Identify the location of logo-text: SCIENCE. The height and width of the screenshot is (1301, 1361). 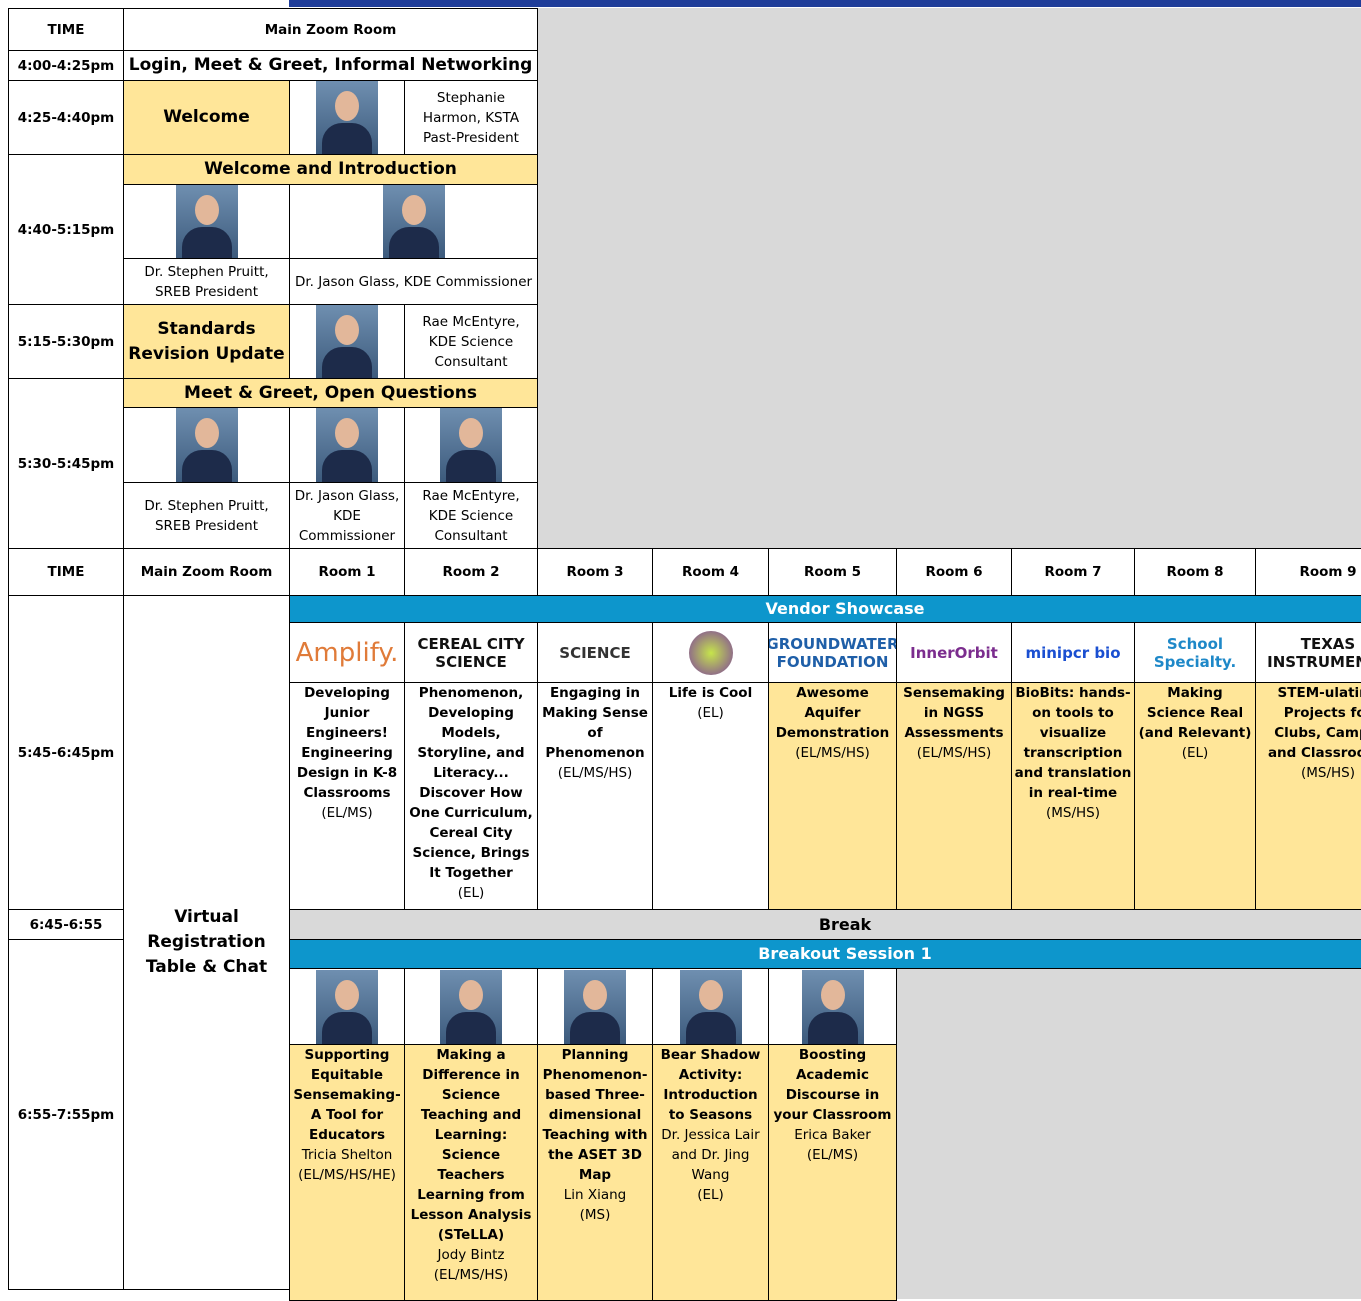
(595, 652).